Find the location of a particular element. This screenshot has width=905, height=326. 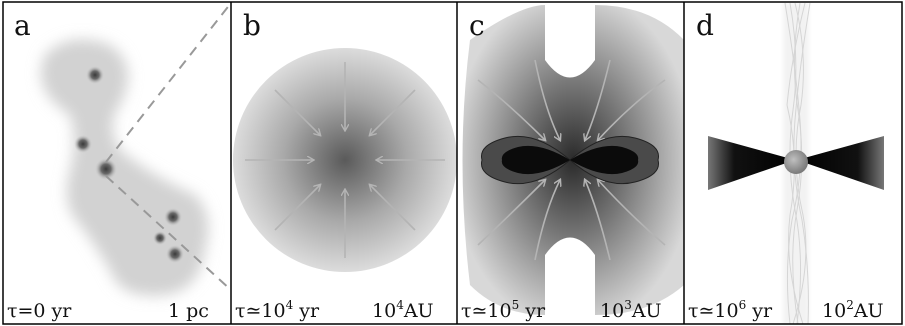

panel-c-time: τ≃105 yr is located at coordinates (503, 310).